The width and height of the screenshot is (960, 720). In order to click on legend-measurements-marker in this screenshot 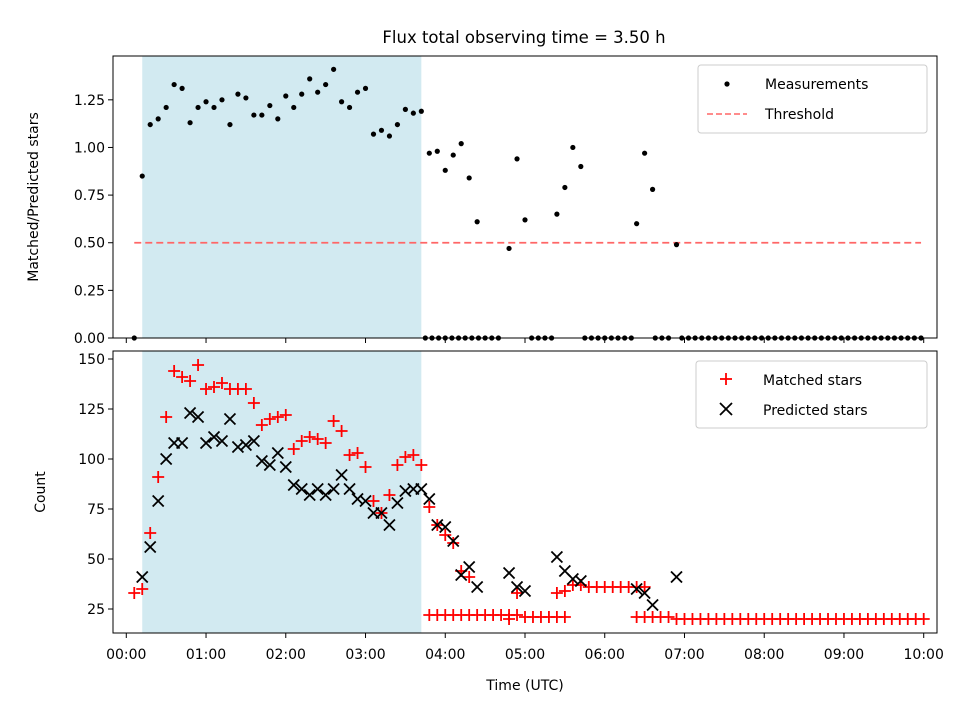, I will do `click(727, 84)`.